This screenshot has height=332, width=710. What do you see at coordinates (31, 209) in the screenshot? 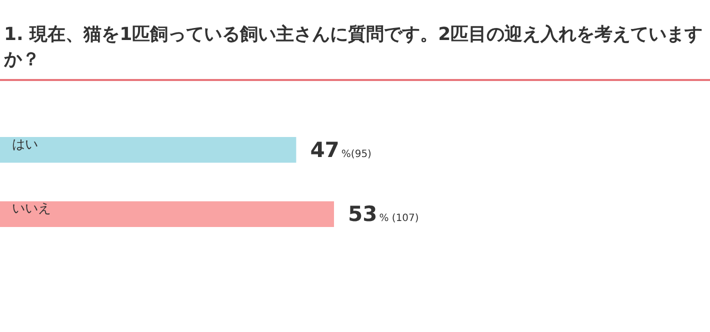
I see `y-tick-label: いいえ` at bounding box center [31, 209].